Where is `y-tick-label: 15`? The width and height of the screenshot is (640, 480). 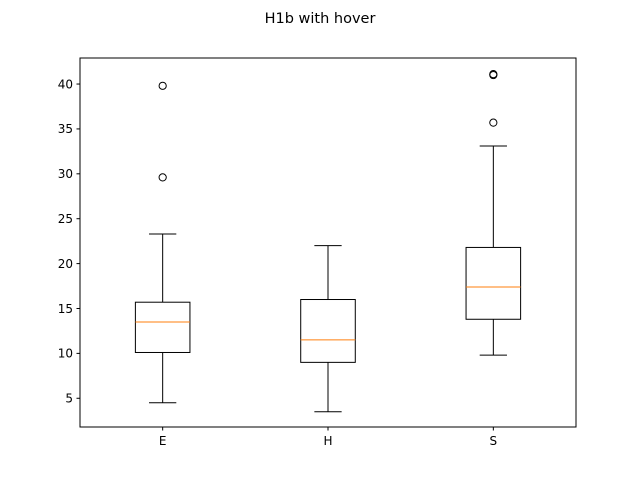 y-tick-label: 15 is located at coordinates (65, 309).